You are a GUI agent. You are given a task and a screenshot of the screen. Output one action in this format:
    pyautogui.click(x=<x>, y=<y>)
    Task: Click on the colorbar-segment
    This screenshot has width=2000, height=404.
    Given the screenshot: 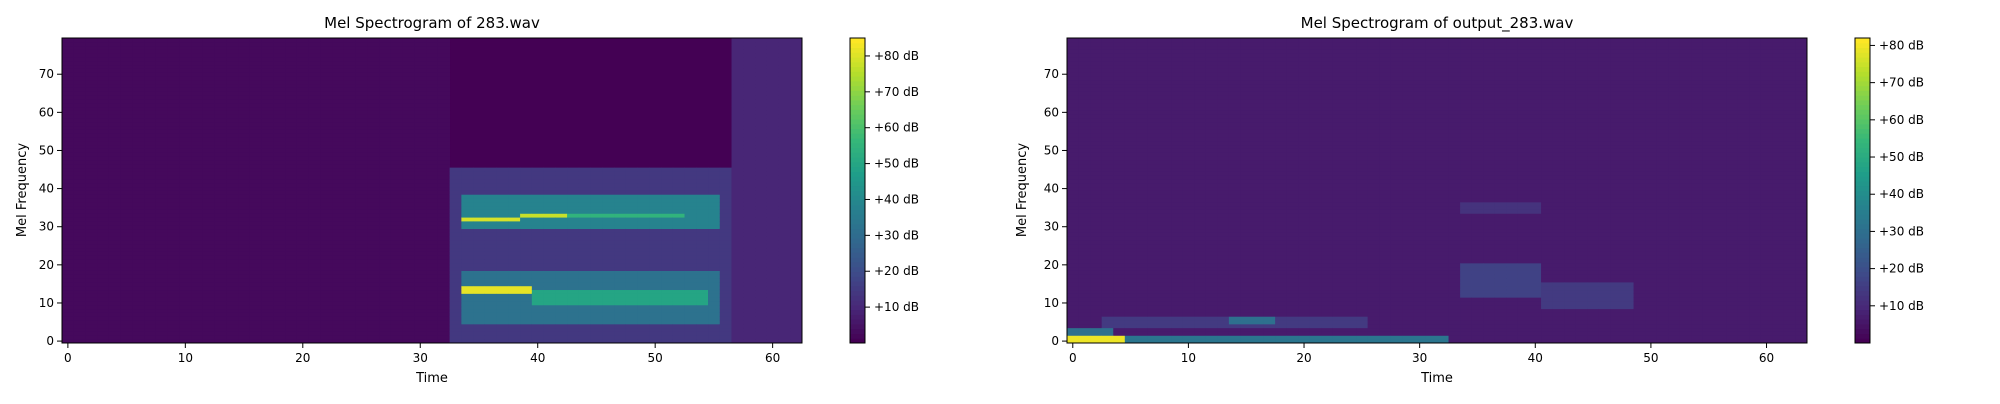 What is the action you would take?
    pyautogui.click(x=857, y=269)
    